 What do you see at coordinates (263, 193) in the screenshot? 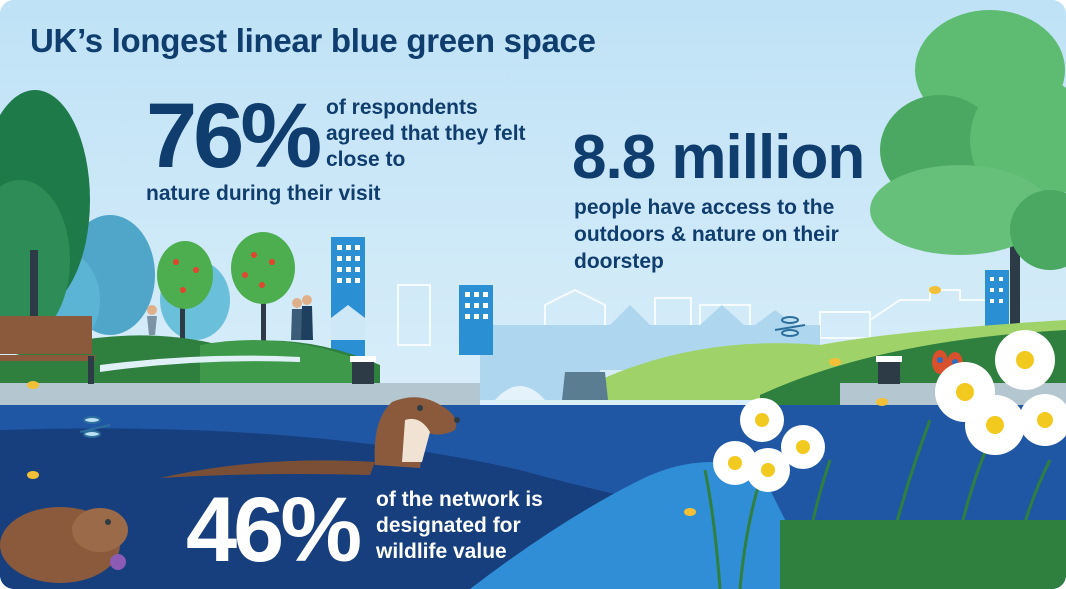
I see `stat-respondents-caption-continued: nature during their visit` at bounding box center [263, 193].